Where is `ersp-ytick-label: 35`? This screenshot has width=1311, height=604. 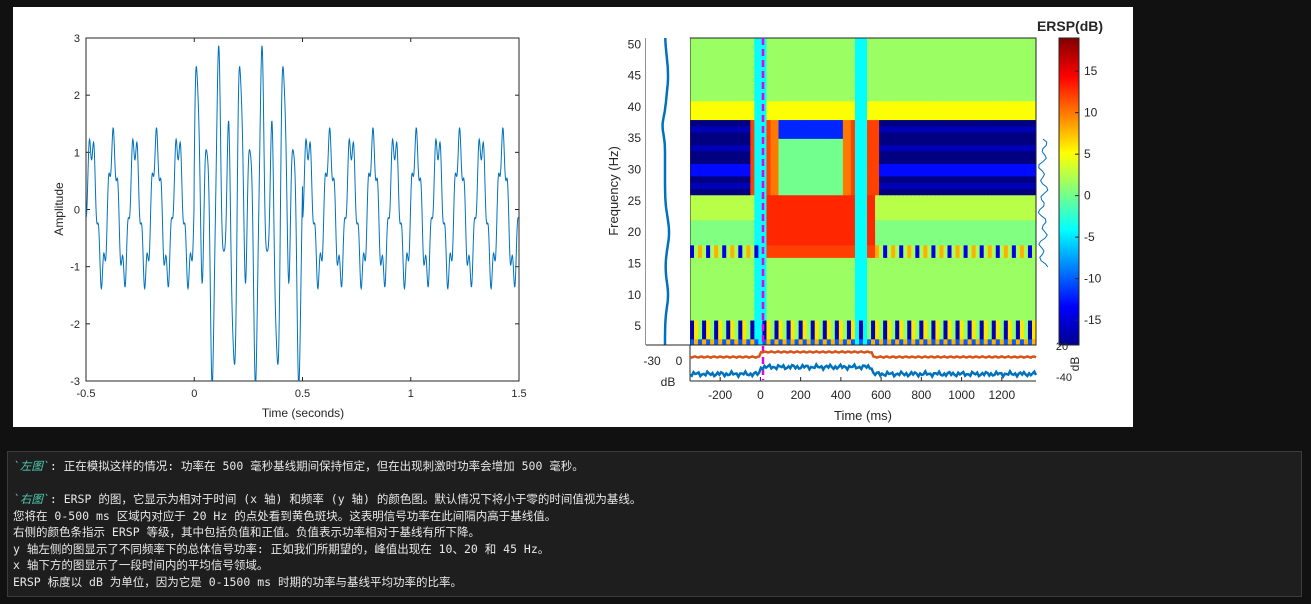
ersp-ytick-label: 35 is located at coordinates (635, 138).